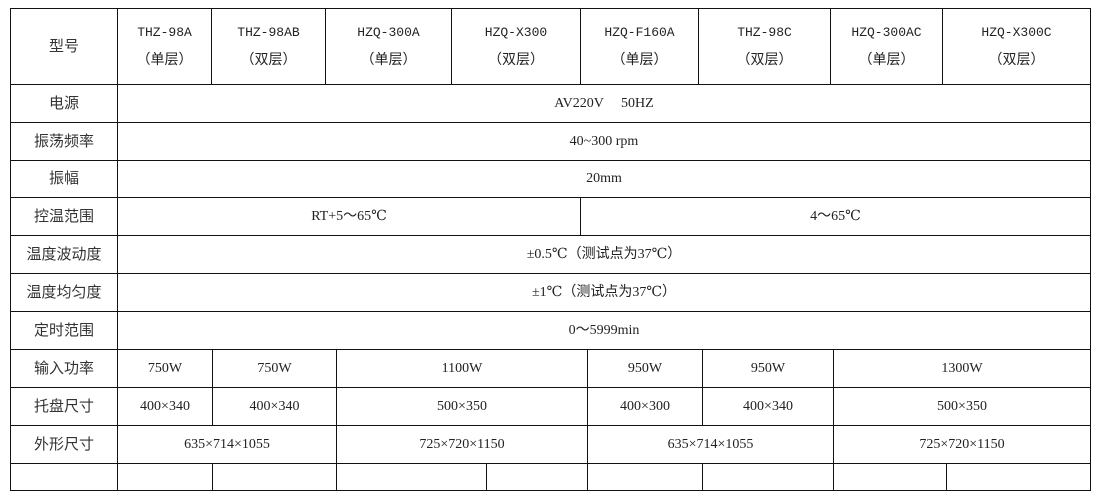 This screenshot has width=1102, height=491. I want to click on model-name: THZ-98AB, so click(268, 32).